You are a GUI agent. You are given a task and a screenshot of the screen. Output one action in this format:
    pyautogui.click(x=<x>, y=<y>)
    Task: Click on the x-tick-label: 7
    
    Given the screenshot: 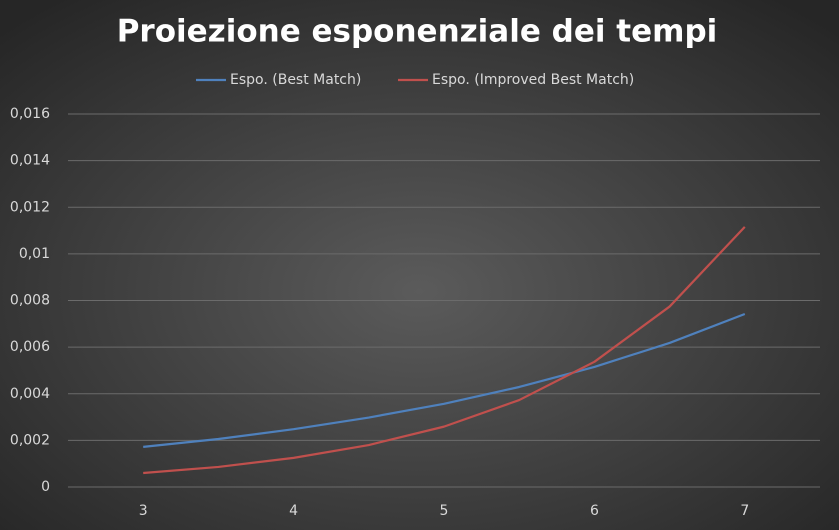 What is the action you would take?
    pyautogui.click(x=744, y=511)
    